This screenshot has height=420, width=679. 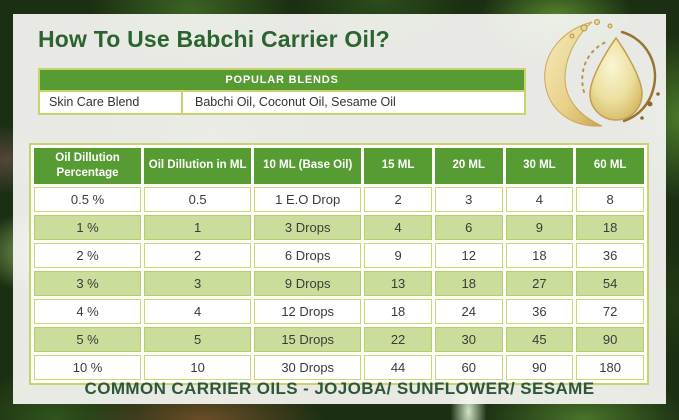 What do you see at coordinates (468, 339) in the screenshot?
I see `table-cell: 30` at bounding box center [468, 339].